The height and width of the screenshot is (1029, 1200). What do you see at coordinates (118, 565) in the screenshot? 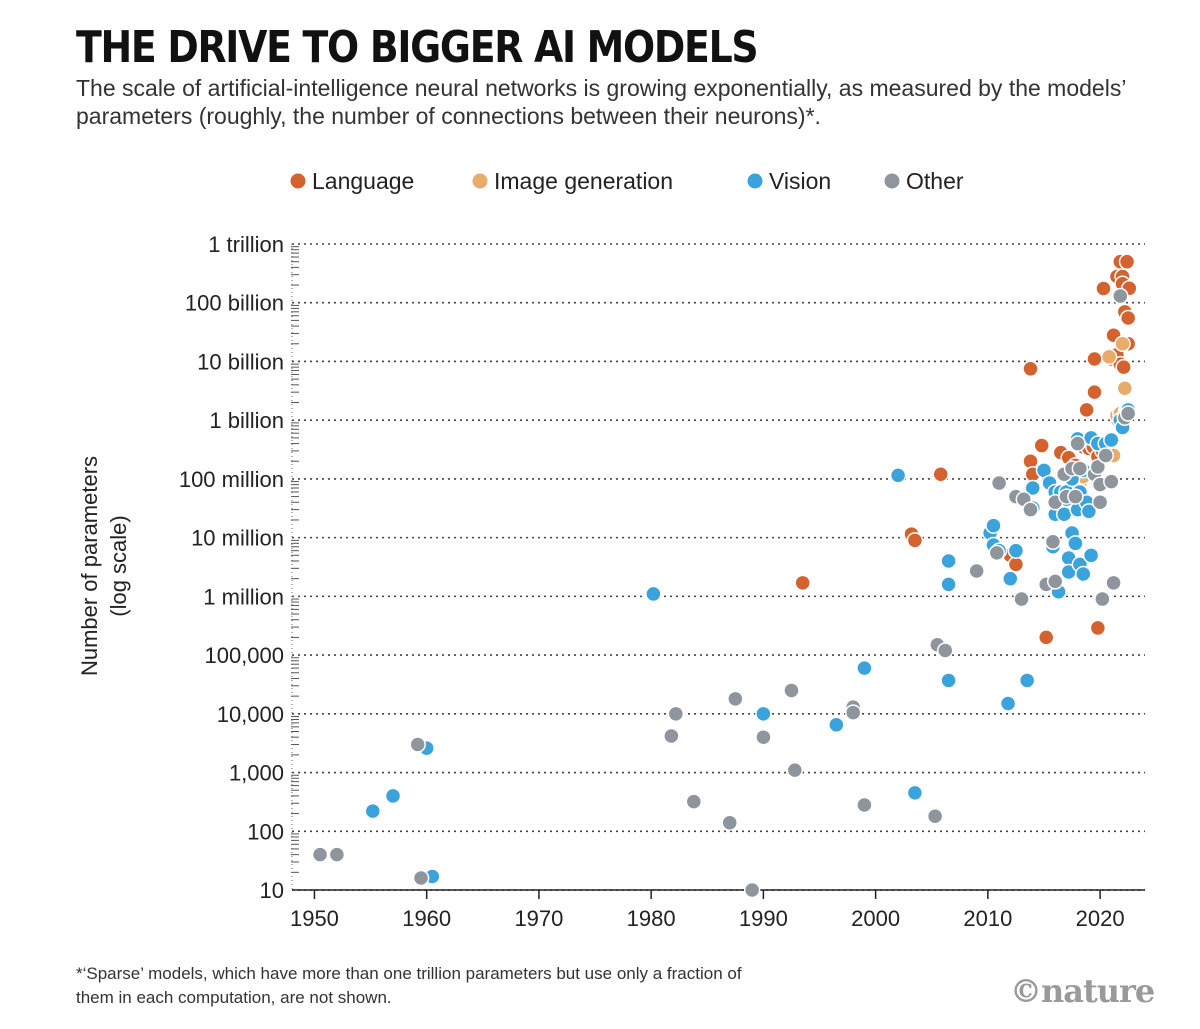
I see `y-axis-label-line2: (log scale)` at bounding box center [118, 565].